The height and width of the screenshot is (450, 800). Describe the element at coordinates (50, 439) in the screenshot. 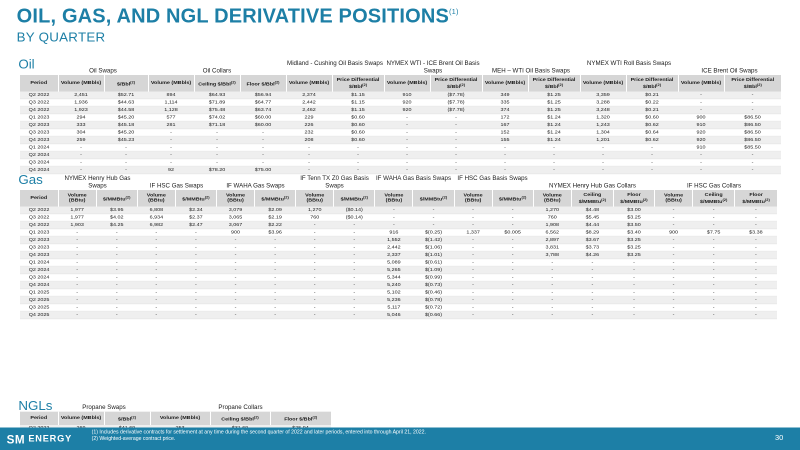

I see `company-logo-wordmark: ENERGY` at that location.